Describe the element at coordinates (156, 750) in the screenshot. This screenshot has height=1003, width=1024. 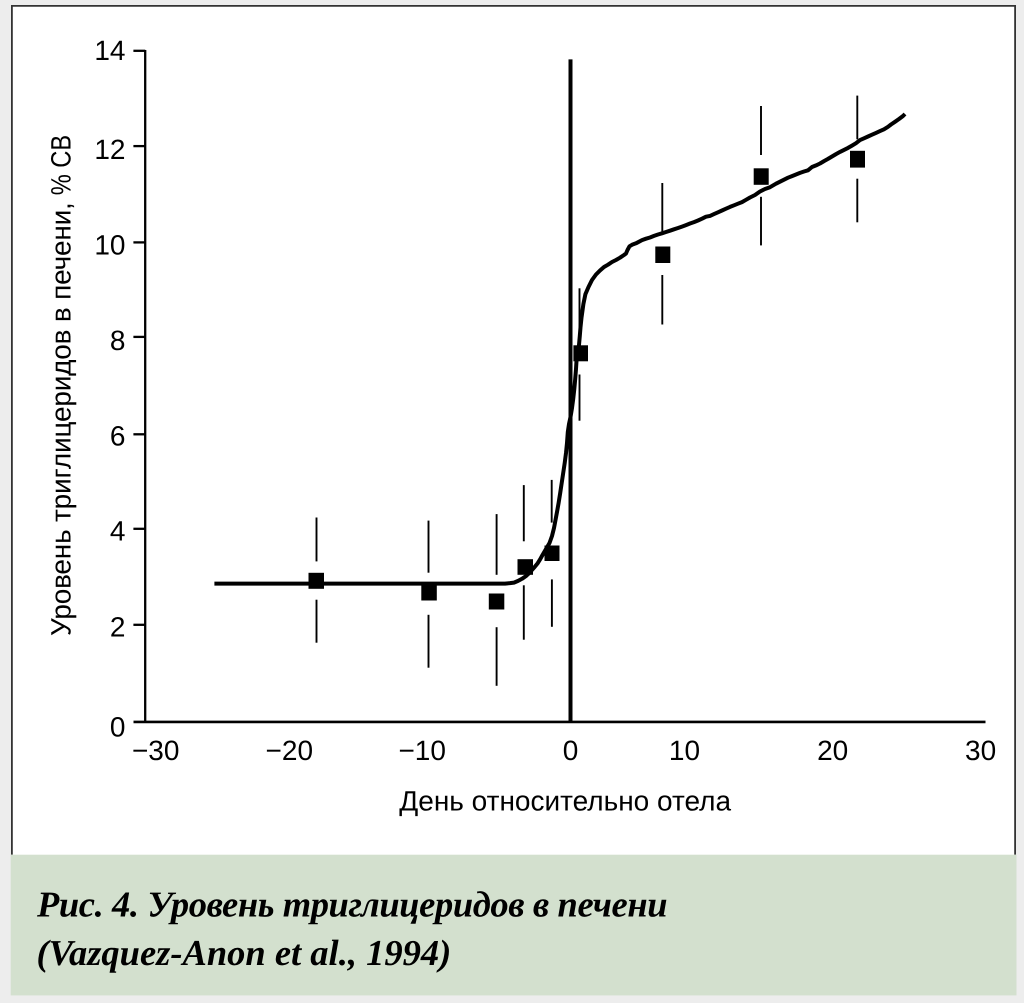
I see `svg-text: −30` at that location.